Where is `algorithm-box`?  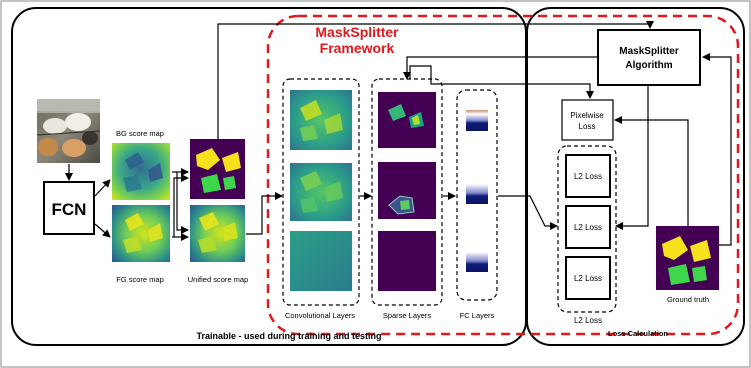 algorithm-box is located at coordinates (649, 57).